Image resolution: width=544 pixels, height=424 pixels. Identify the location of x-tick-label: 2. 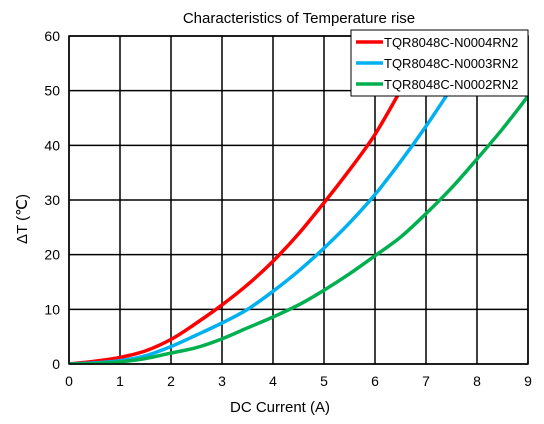
(171, 381).